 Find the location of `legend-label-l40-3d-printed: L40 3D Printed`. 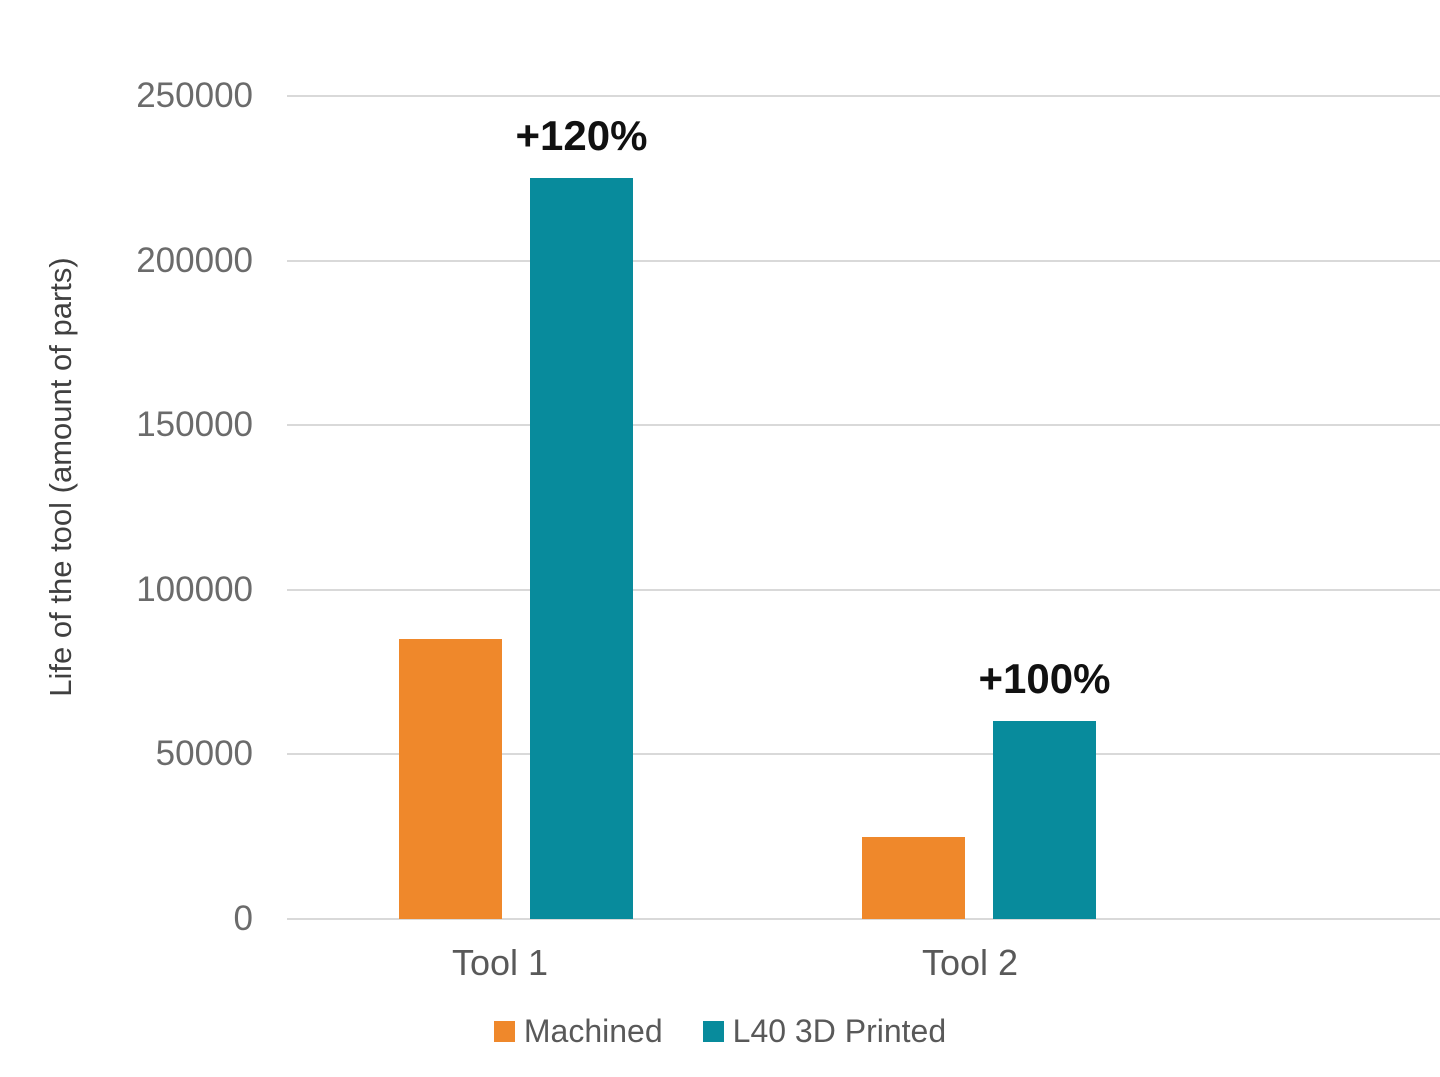

legend-label-l40-3d-printed: L40 3D Printed is located at coordinates (839, 1031).